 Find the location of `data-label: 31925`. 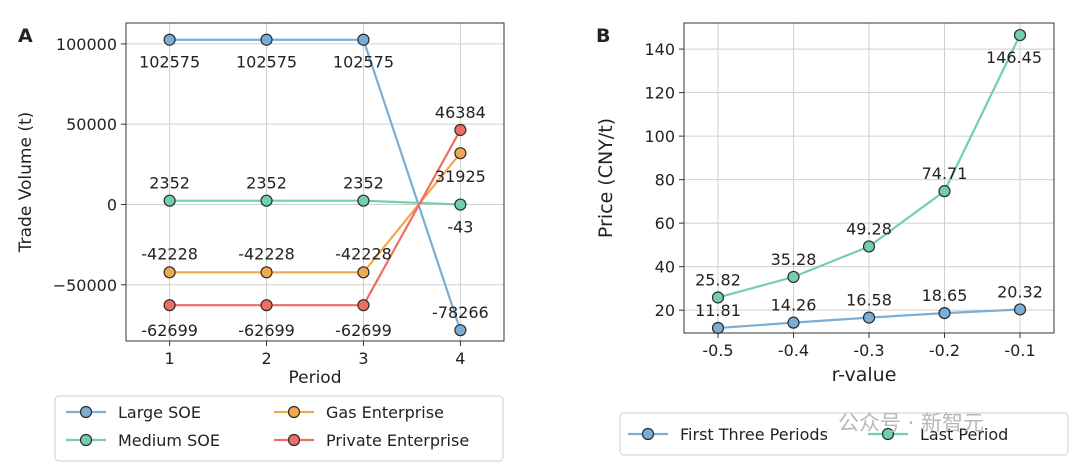

data-label: 31925 is located at coordinates (460, 176).